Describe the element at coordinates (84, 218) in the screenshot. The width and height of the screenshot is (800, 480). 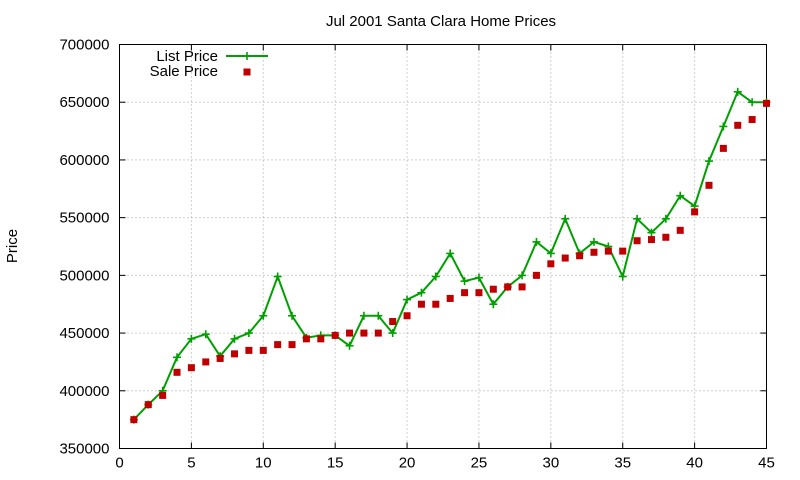
I see `y-tick-label: 550000` at that location.